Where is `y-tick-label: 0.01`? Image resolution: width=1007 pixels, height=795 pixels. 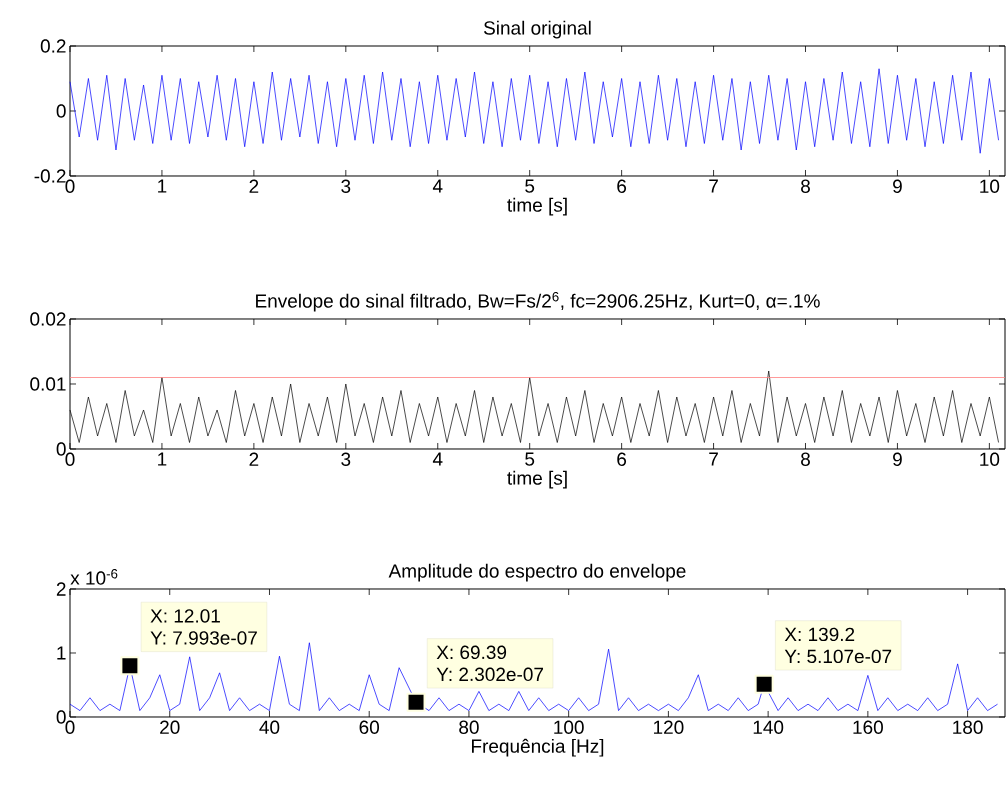 y-tick-label: 0.01 is located at coordinates (48, 384).